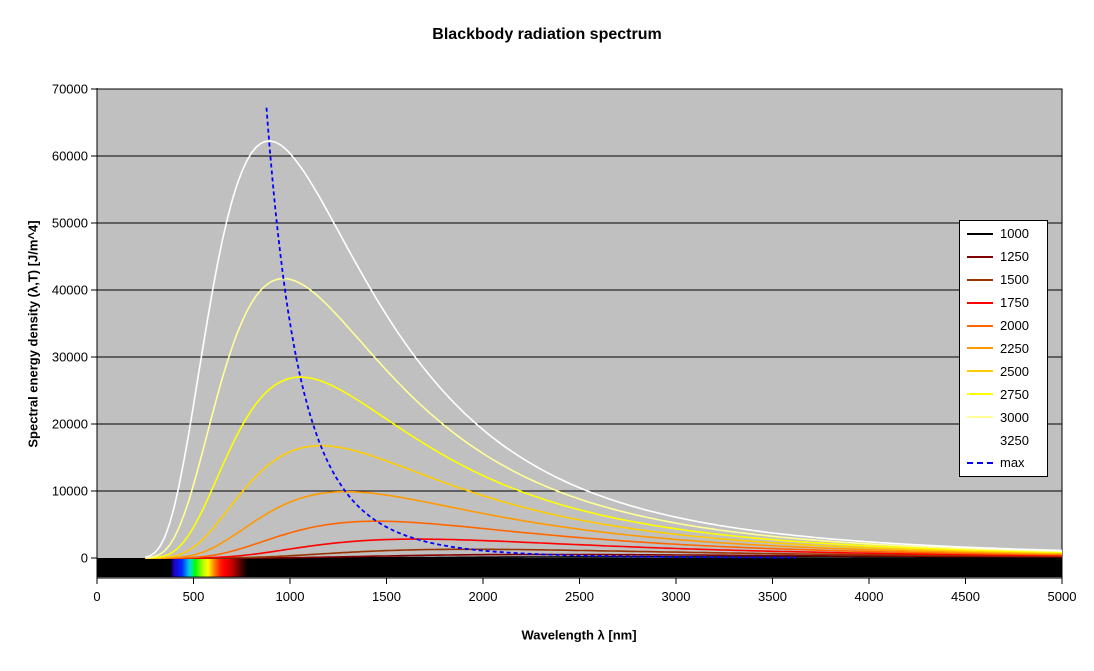  I want to click on legend-label: 3250, so click(1014, 440).